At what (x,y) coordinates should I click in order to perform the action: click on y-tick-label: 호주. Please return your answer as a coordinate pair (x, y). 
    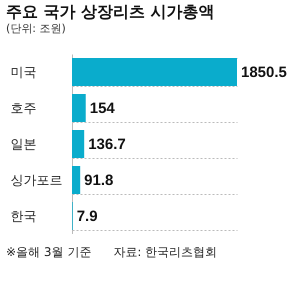
    Looking at the image, I should click on (23, 109).